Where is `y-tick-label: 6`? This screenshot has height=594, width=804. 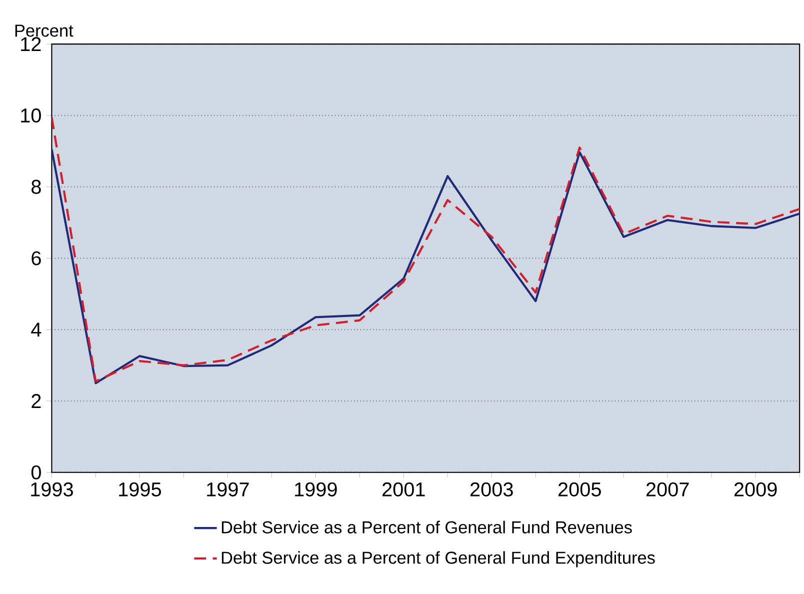
y-tick-label: 6 is located at coordinates (36, 258).